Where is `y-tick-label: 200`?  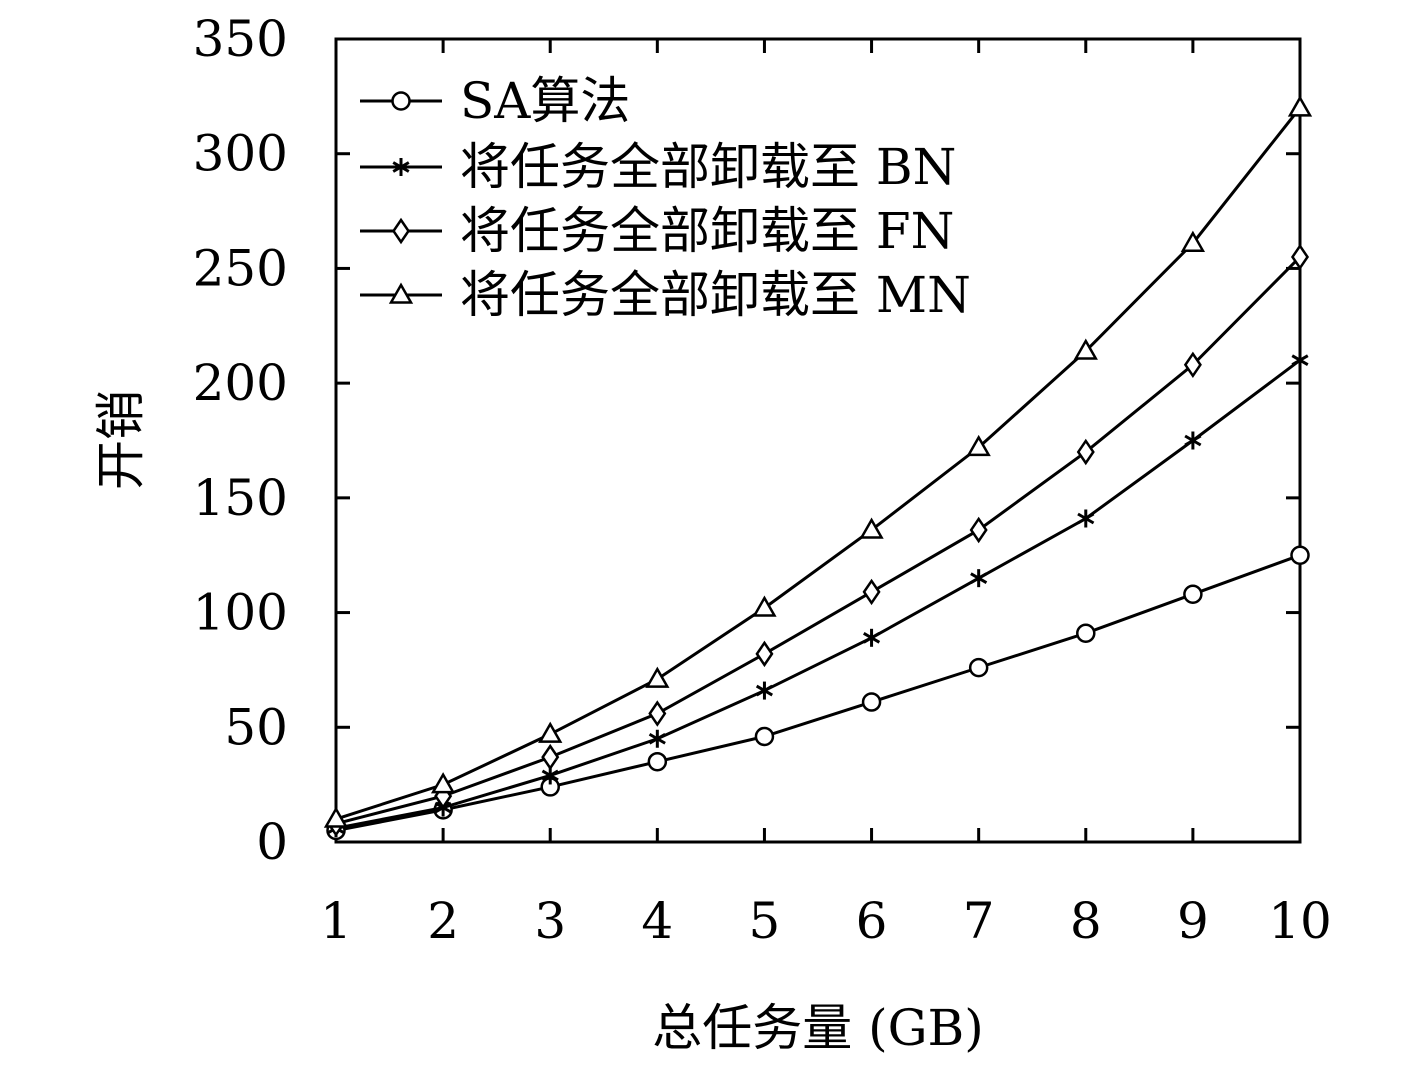
y-tick-label: 200 is located at coordinates (240, 383).